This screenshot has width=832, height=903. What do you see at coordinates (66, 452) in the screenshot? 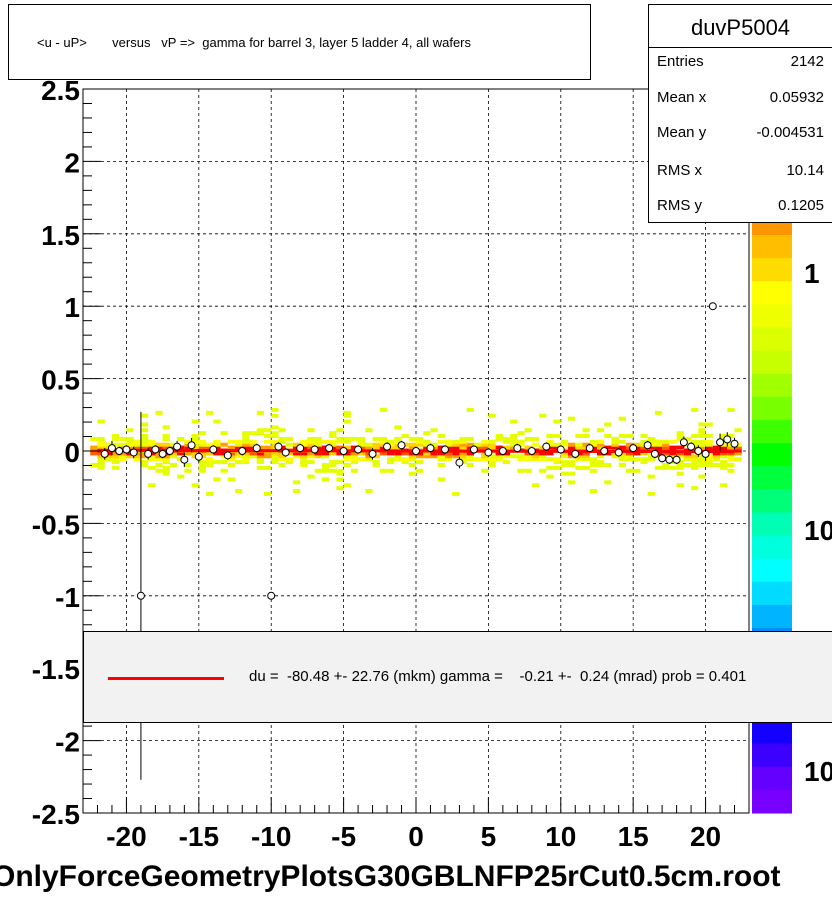
I see `y-axis: 2.5 2 1.5 1 0.5 0 -0.5 -1 -1.5 -2 -2.5` at bounding box center [66, 452].